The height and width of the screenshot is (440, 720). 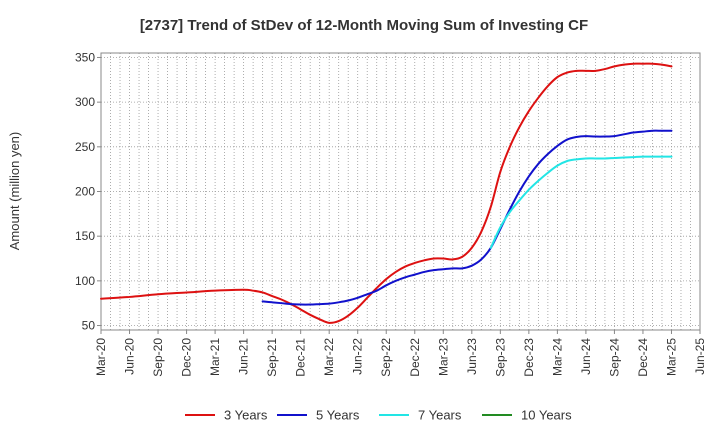 I want to click on x-tick-label: Sep-23, so click(x=500, y=357).